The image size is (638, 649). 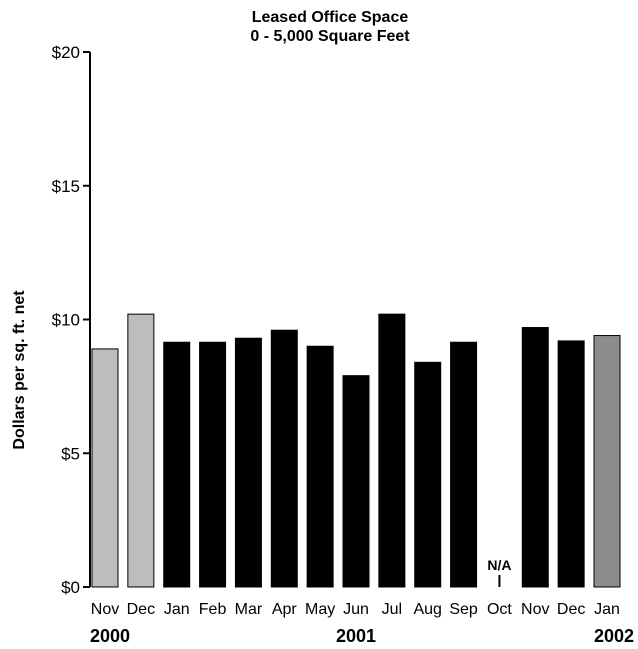 I want to click on y-tick-label: $20, so click(x=66, y=52).